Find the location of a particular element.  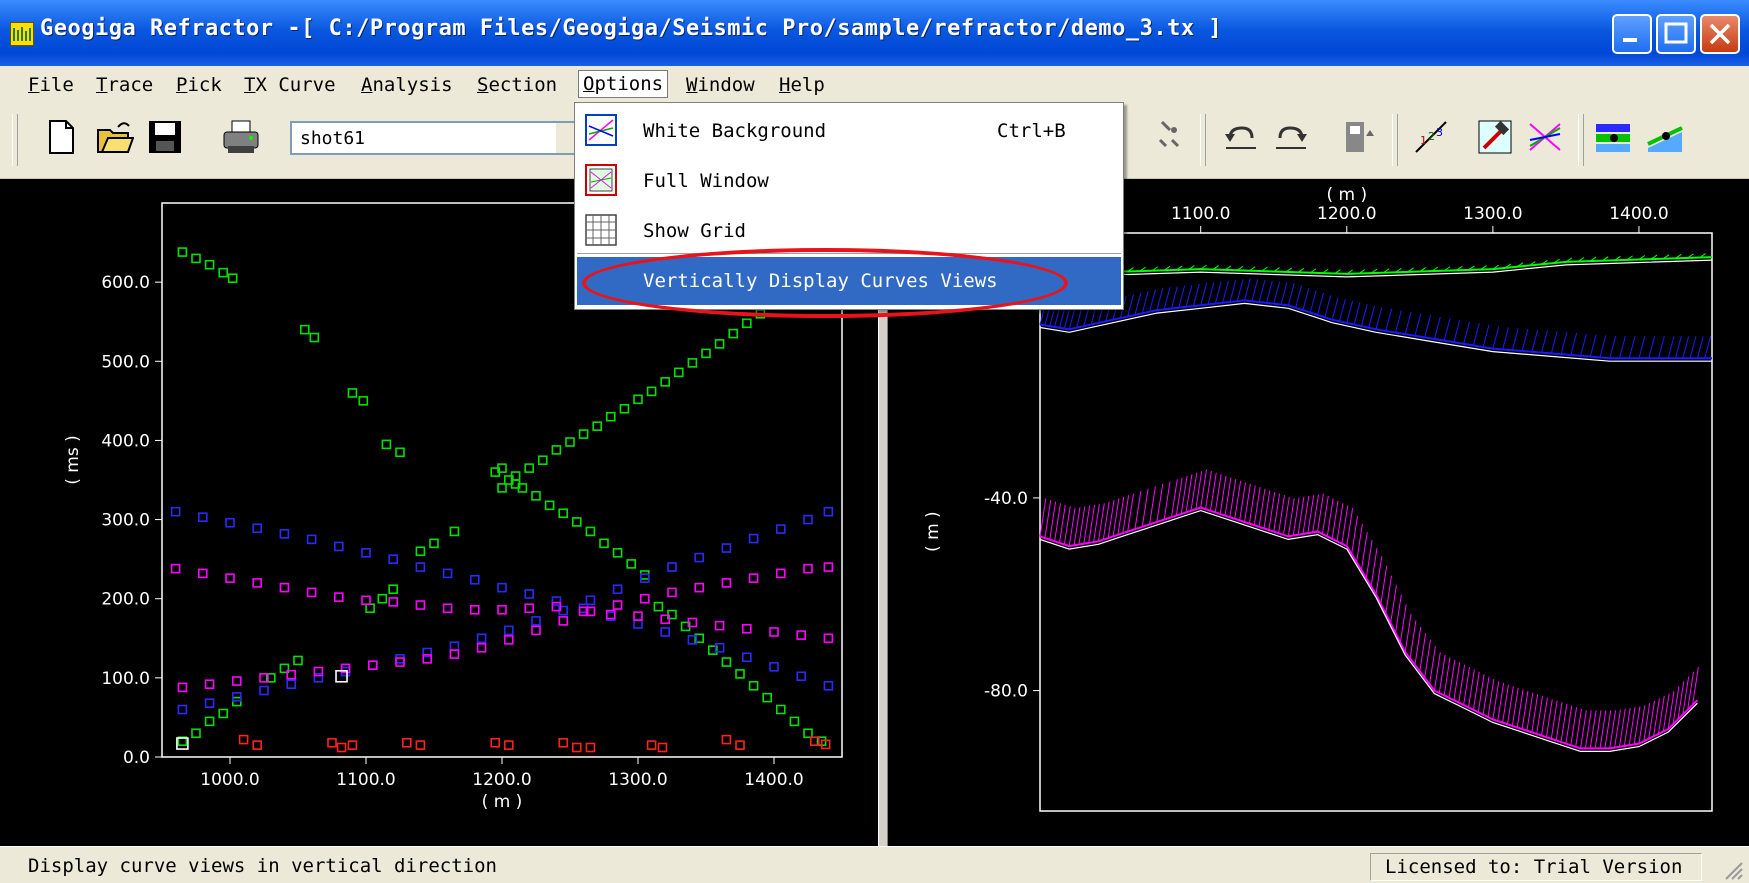

layer-icon is located at coordinates (1613, 137).